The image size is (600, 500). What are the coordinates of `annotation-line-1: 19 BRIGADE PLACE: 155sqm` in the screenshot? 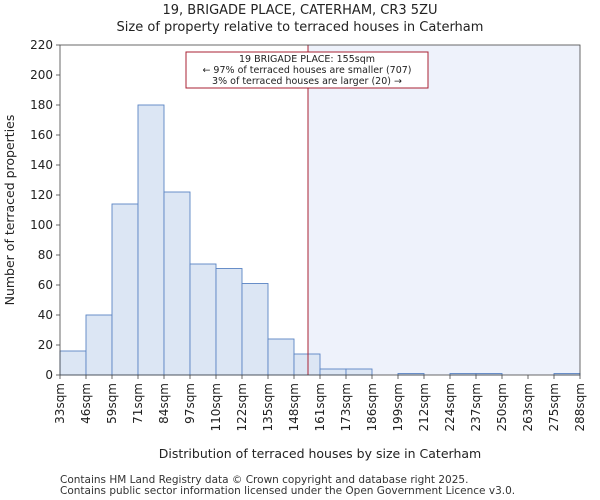 It's located at (307, 59).